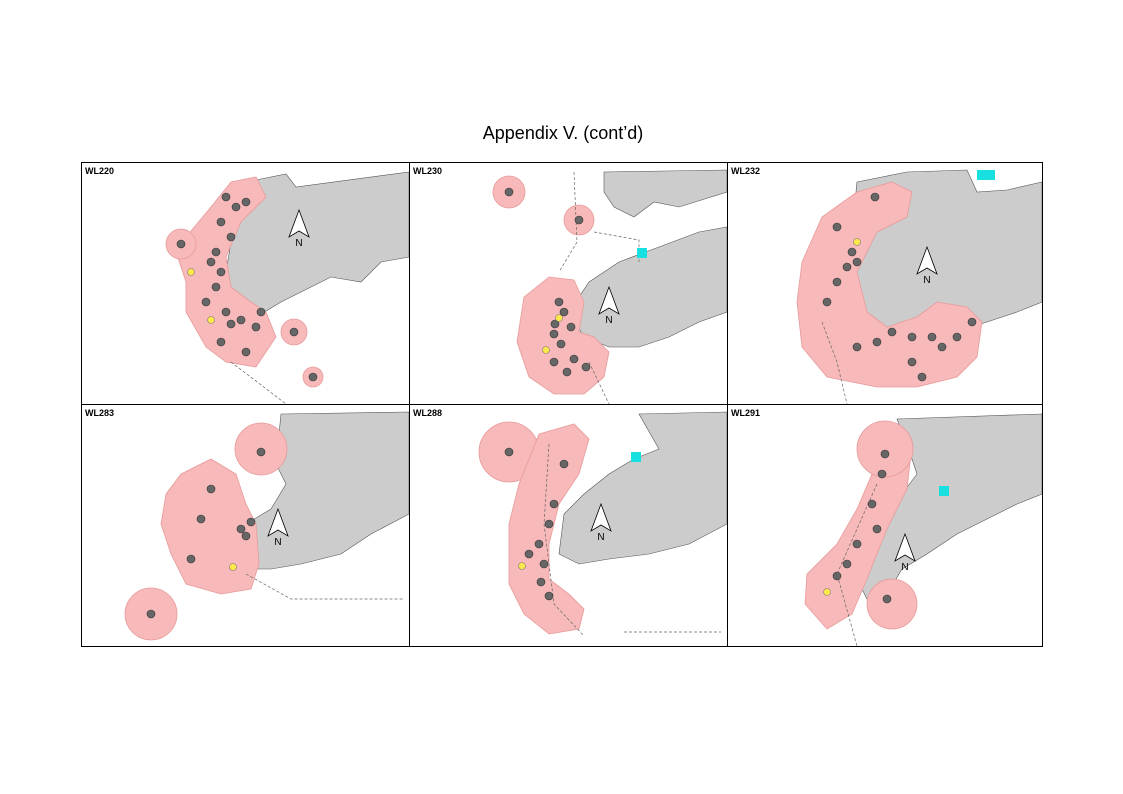 The width and height of the screenshot is (1123, 794). What do you see at coordinates (887, 285) in the screenshot?
I see `map-panel: N WL232` at bounding box center [887, 285].